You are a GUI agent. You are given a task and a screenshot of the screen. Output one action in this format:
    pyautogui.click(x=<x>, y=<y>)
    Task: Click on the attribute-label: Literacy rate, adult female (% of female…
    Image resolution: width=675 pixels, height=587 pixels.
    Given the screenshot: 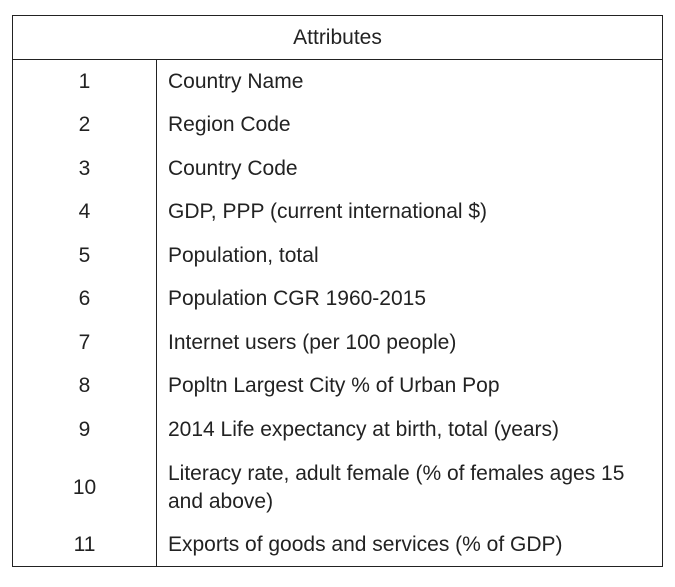 What is the action you would take?
    pyautogui.click(x=396, y=487)
    